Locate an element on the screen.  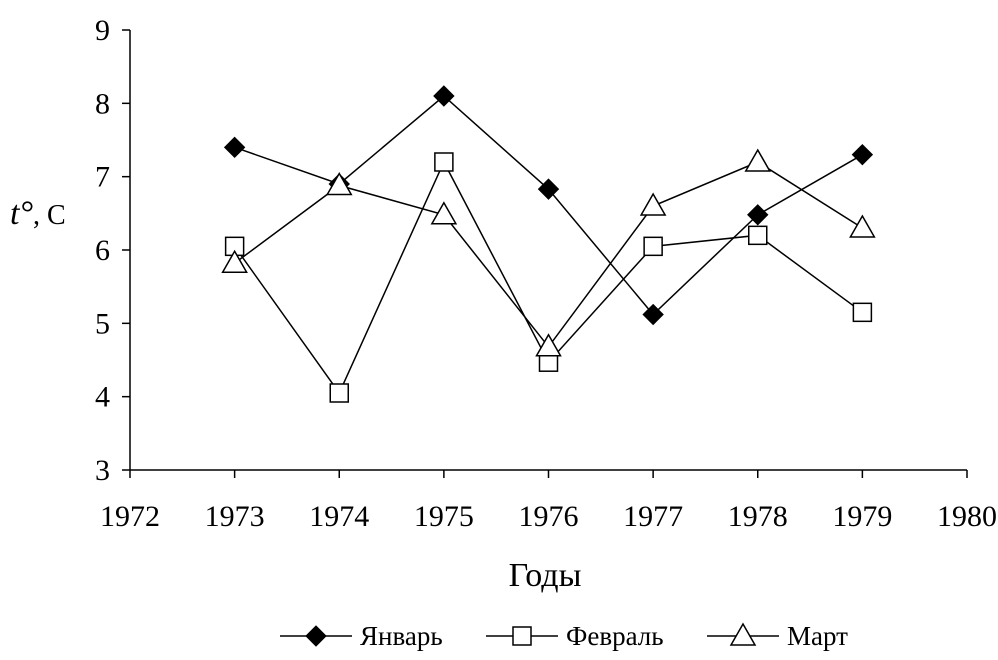
x-tick-label: 1975 is located at coordinates (444, 516).